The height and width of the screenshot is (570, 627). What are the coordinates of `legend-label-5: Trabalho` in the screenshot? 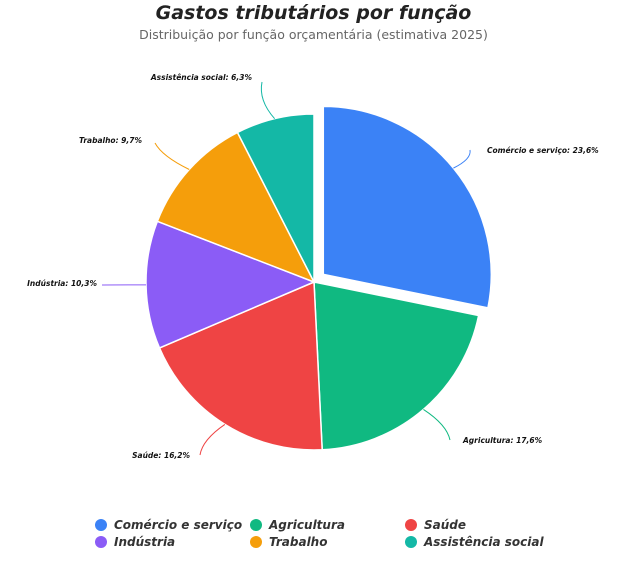 It's located at (298, 542).